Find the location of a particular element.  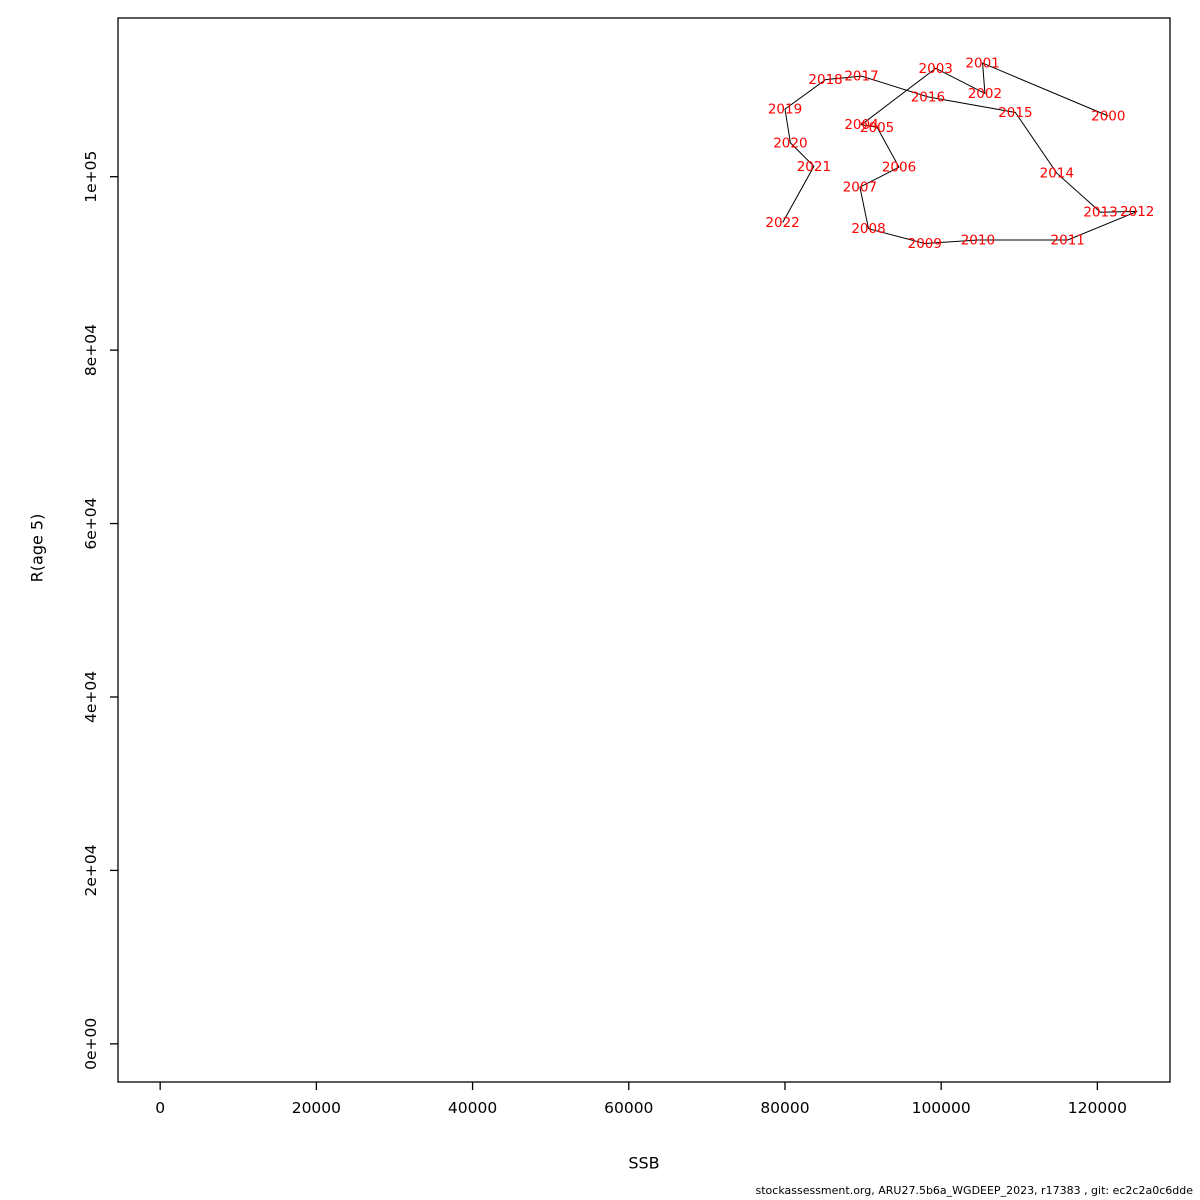

year-label: 2007 is located at coordinates (860, 188).